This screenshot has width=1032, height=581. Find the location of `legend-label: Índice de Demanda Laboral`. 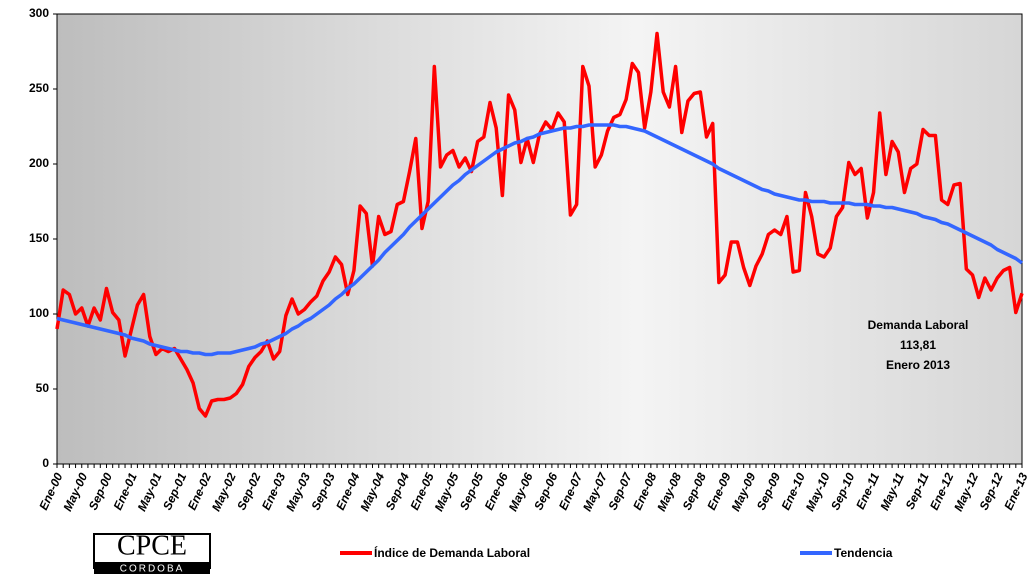

legend-label: Índice de Demanda Laboral is located at coordinates (452, 552).